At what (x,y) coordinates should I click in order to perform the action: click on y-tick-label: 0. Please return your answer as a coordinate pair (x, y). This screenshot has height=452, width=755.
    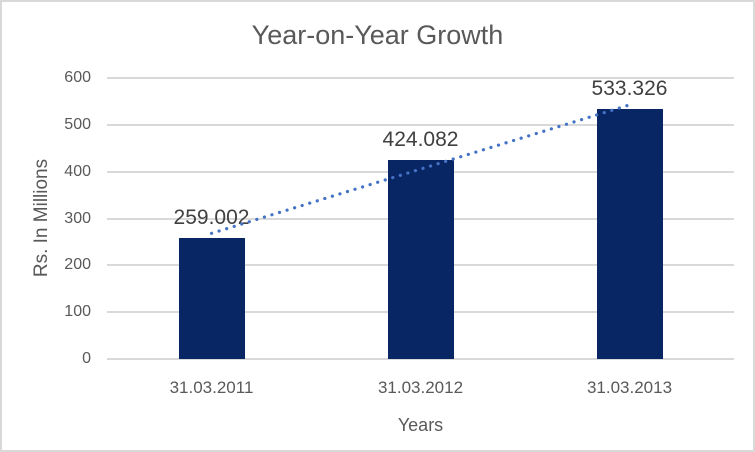
    Looking at the image, I should click on (86, 358).